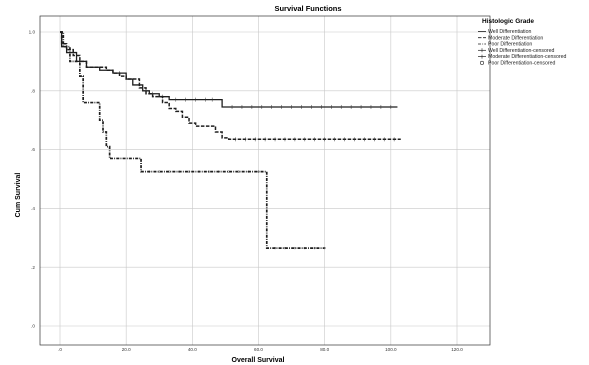  Describe the element at coordinates (33, 326) in the screenshot. I see `y-tick-label: .0` at that location.